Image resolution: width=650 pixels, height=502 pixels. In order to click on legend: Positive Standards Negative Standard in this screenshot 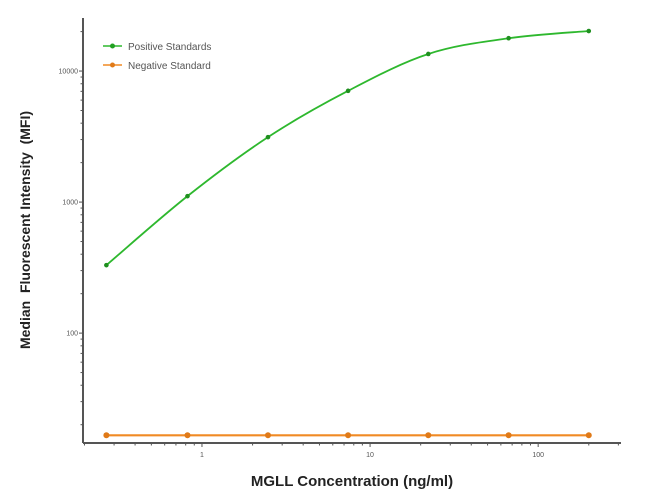, I will do `click(157, 57)`.